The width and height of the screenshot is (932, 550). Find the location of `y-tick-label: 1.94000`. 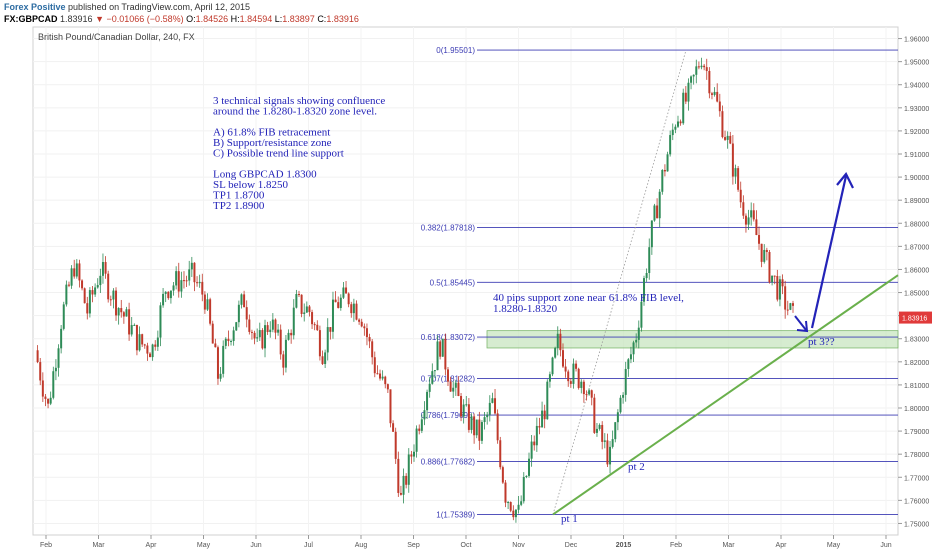

y-tick-label: 1.94000 is located at coordinates (916, 86).